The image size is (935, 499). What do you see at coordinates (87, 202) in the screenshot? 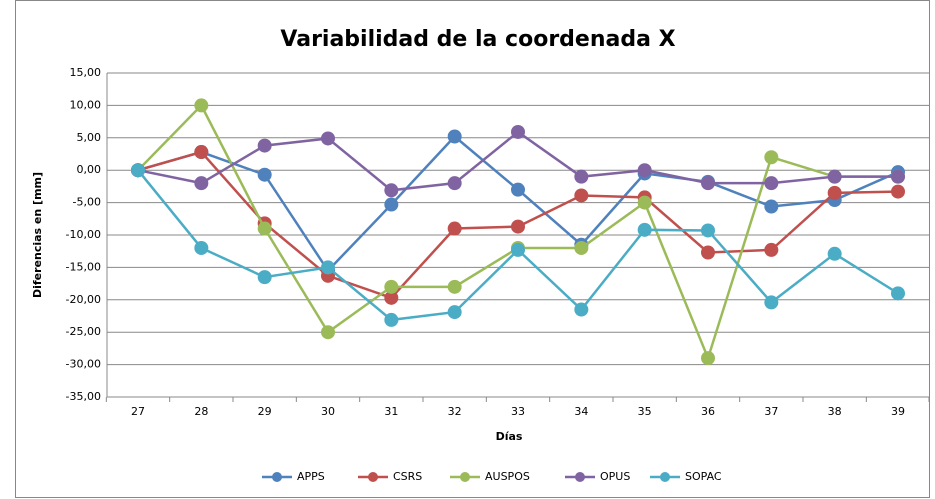
I see `y-tick-label: -5,00` at bounding box center [87, 202].